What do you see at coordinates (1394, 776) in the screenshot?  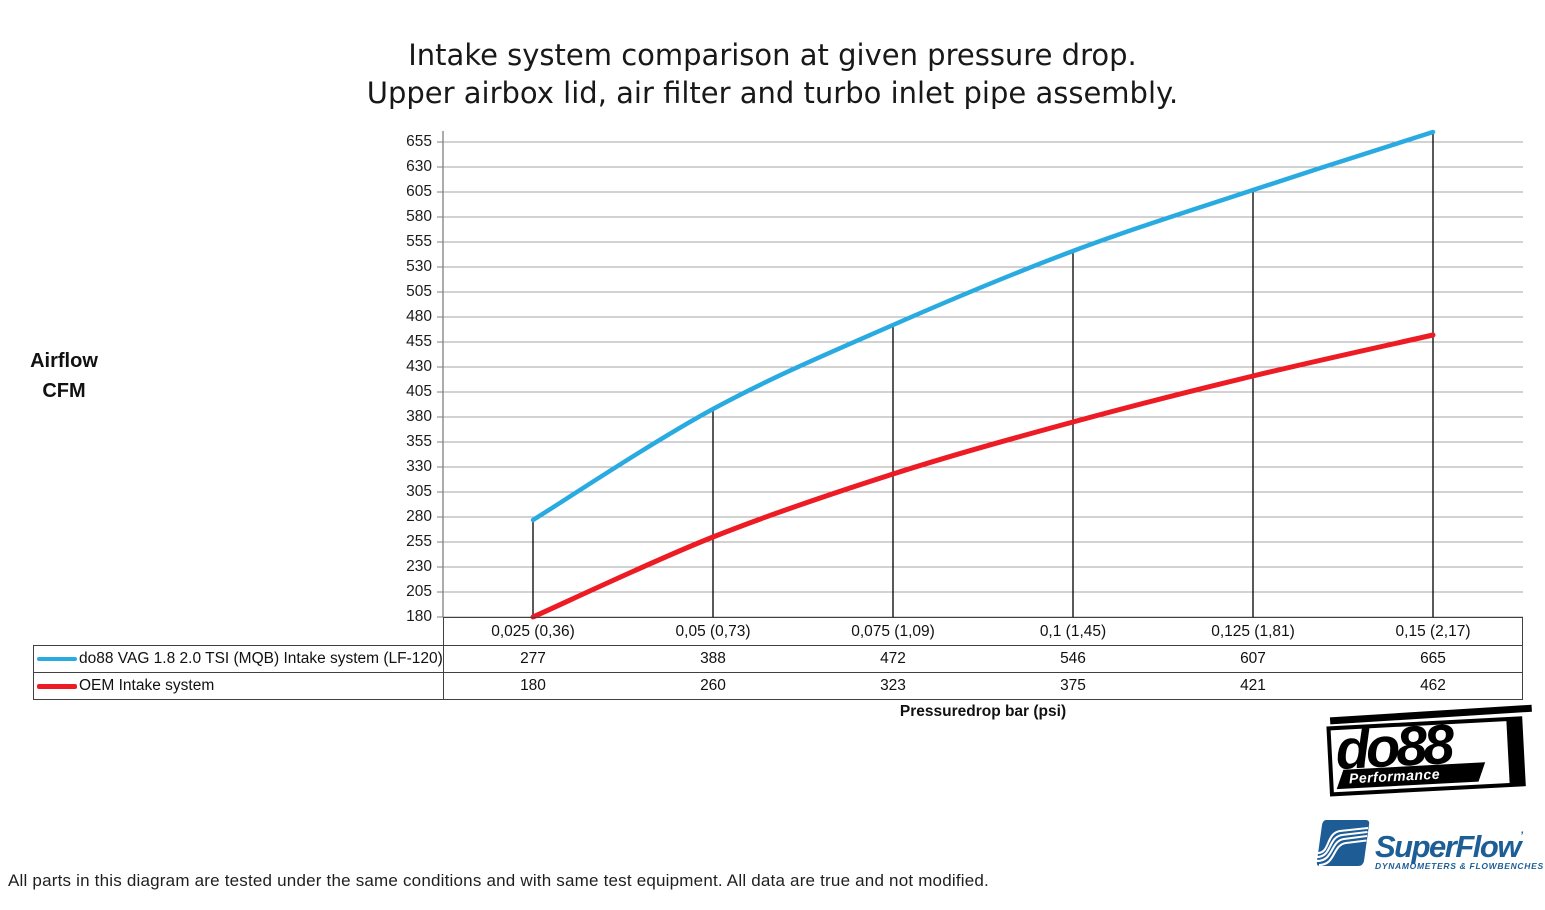 I see `do88-performance-label: Performance` at bounding box center [1394, 776].